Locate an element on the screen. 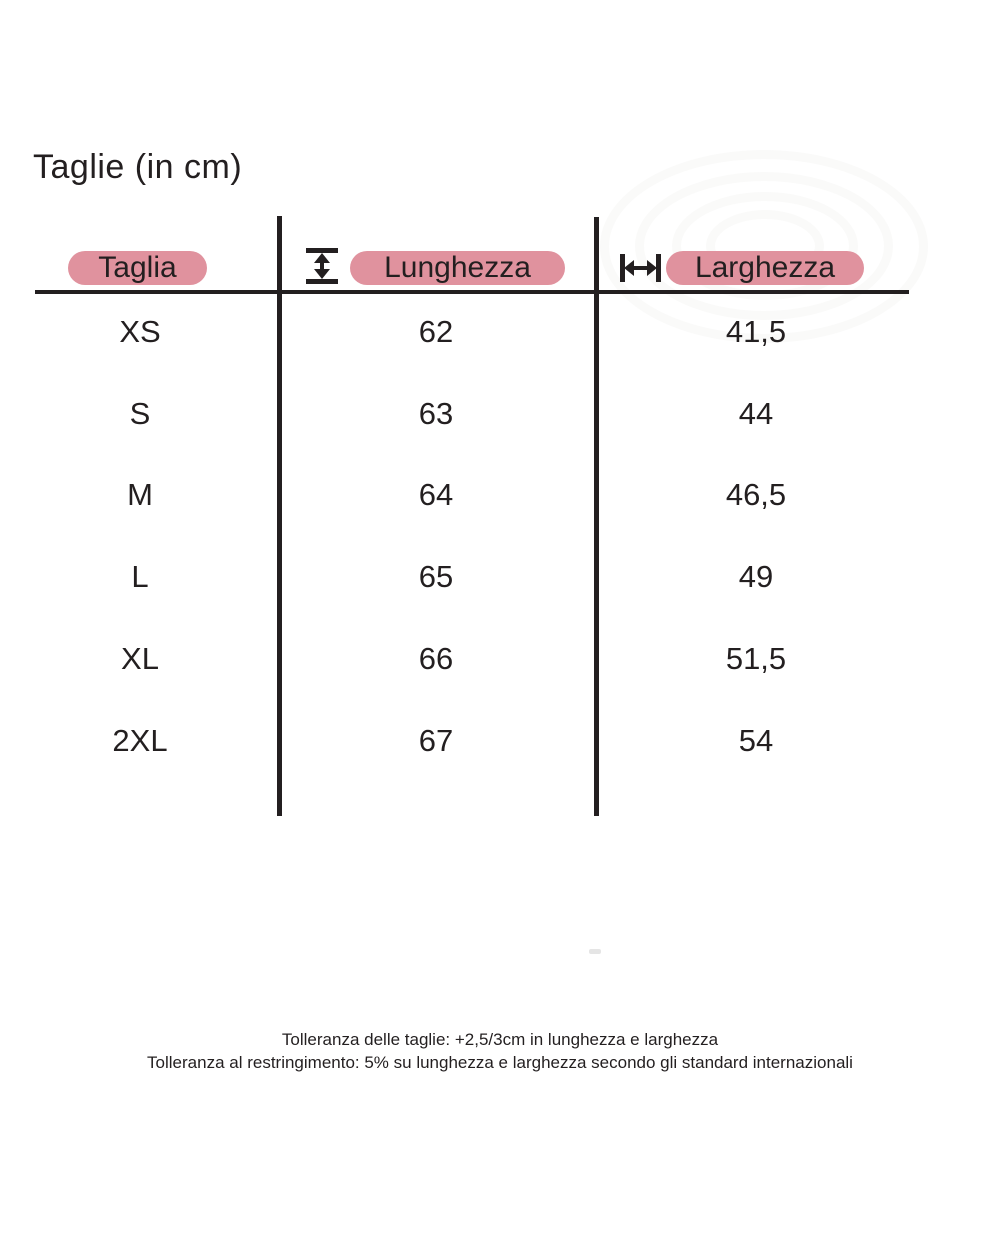  width-cell: 46,5 is located at coordinates (756, 494).